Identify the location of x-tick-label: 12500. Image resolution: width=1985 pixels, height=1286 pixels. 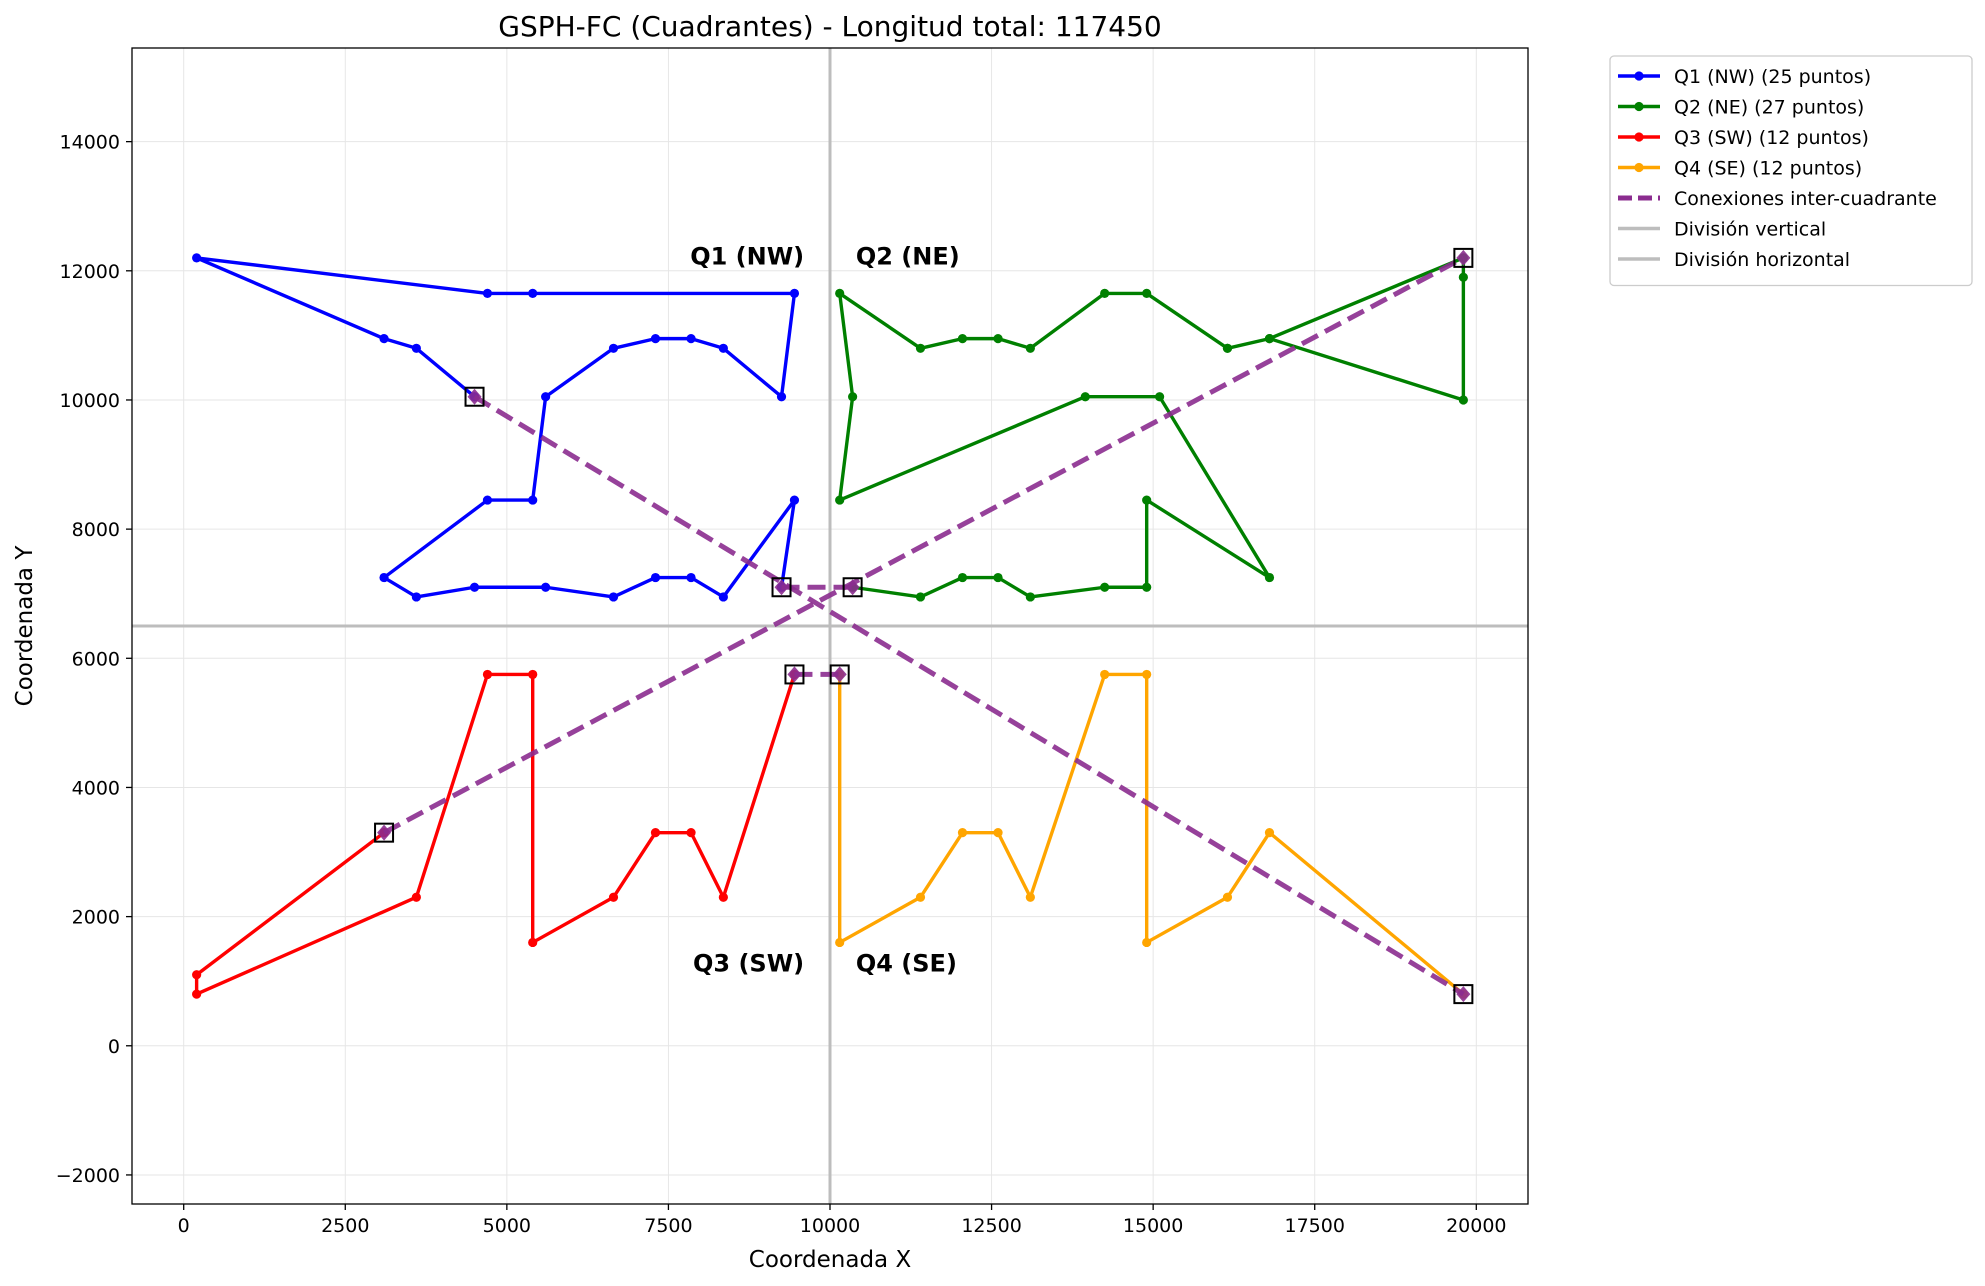
(991, 1226).